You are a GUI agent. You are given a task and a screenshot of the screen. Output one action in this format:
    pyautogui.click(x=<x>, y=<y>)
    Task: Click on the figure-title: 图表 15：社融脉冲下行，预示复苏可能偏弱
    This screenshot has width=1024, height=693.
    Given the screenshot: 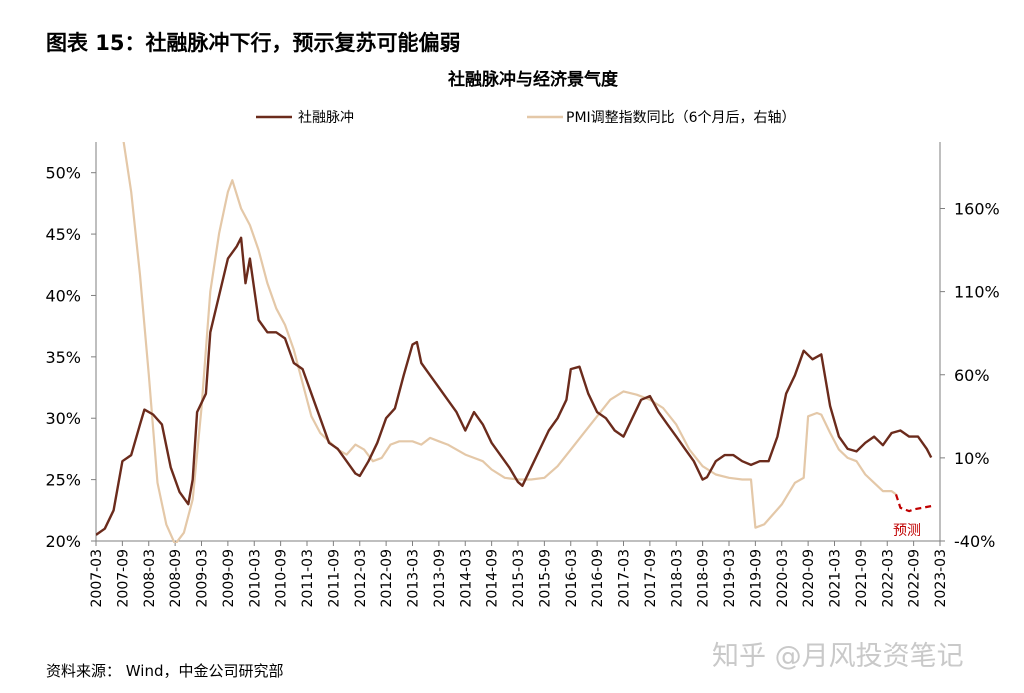 What is the action you would take?
    pyautogui.click(x=253, y=43)
    